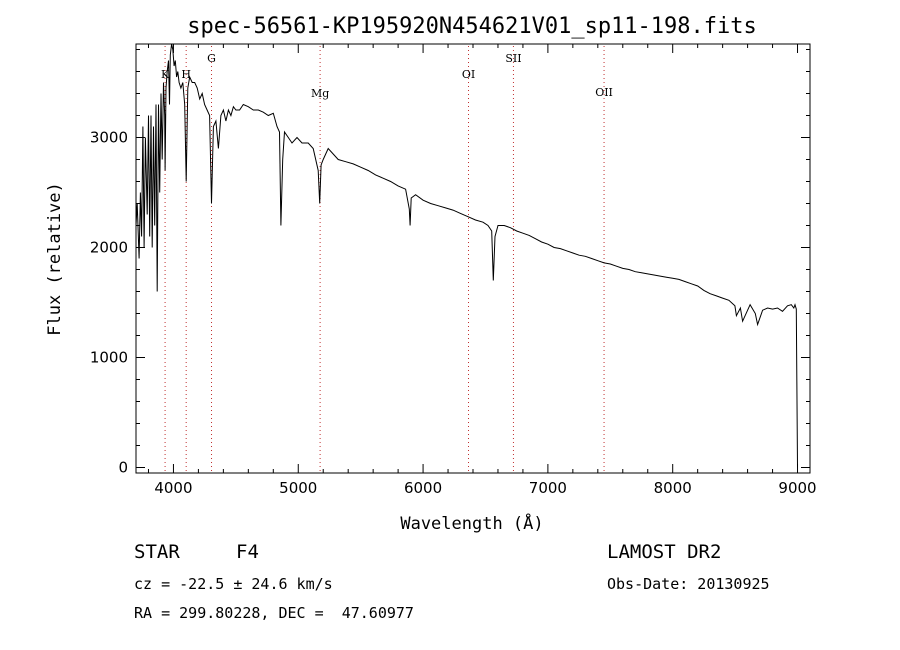  Describe the element at coordinates (423, 488) in the screenshot. I see `x-tick-label: 6000` at that location.